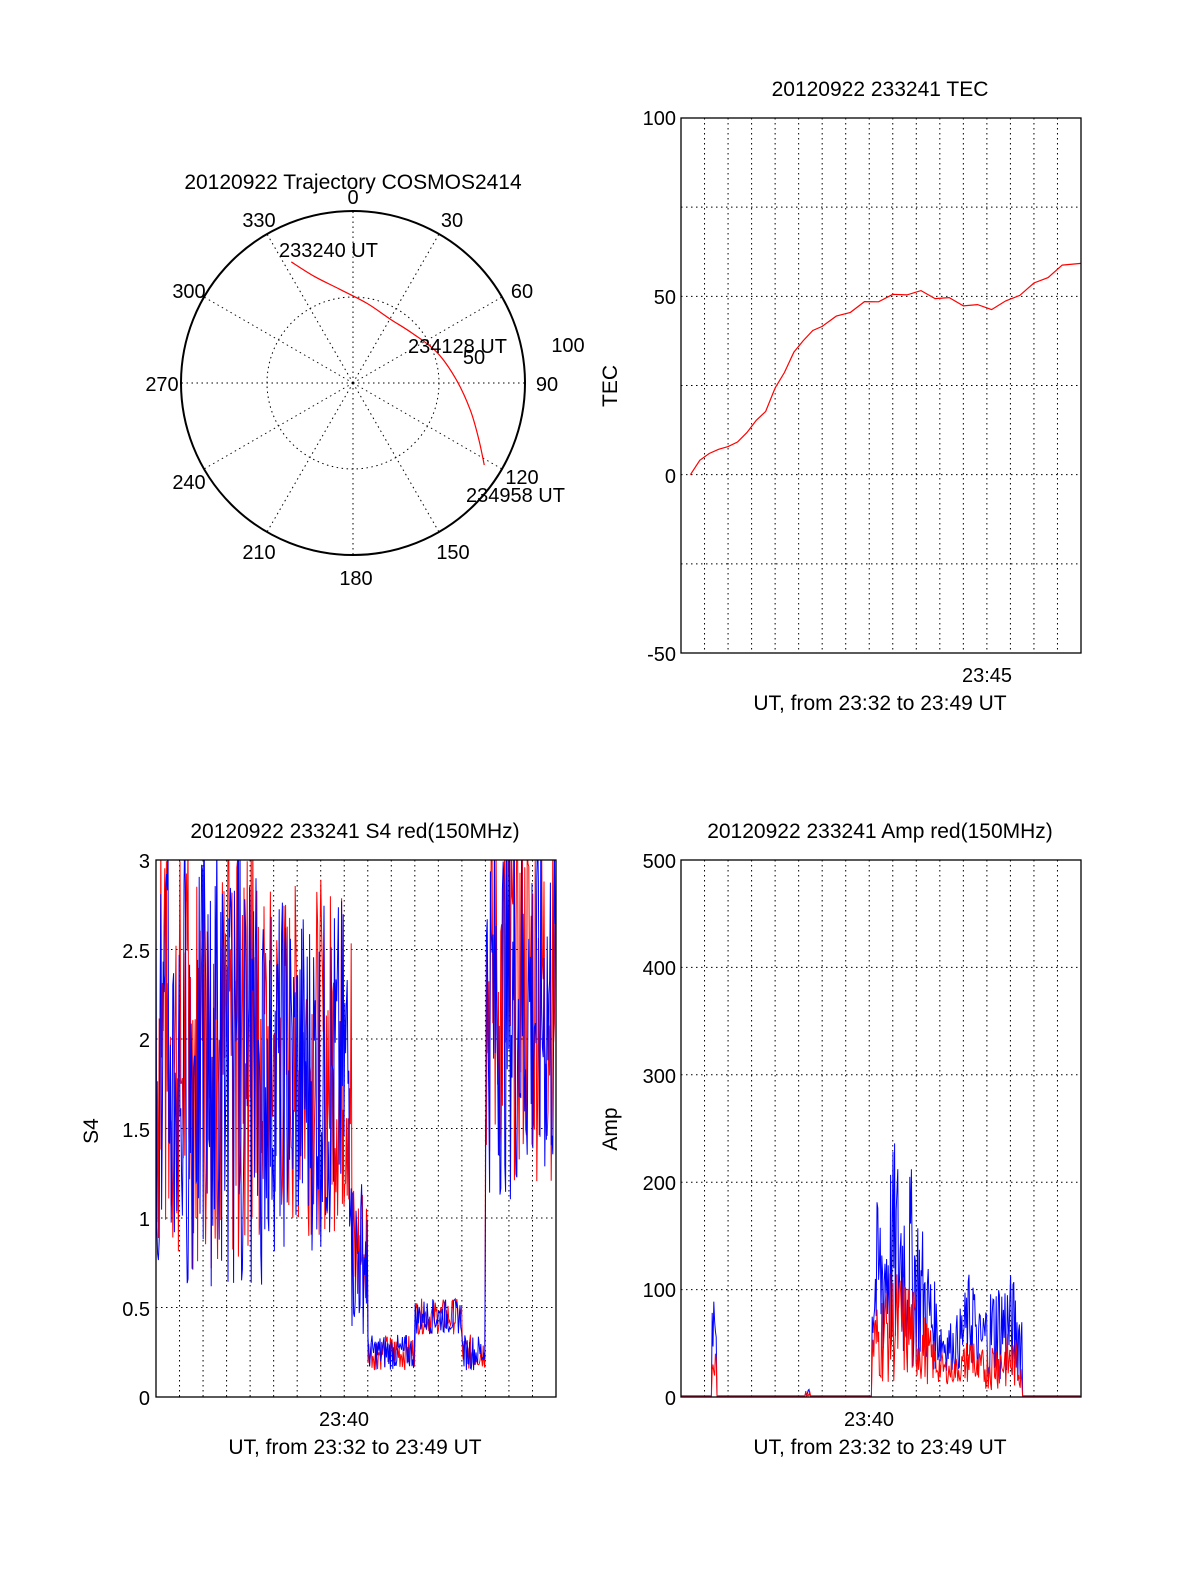  What do you see at coordinates (659, 1291) in the screenshot?
I see `amp-ytick-100: 100` at bounding box center [659, 1291].